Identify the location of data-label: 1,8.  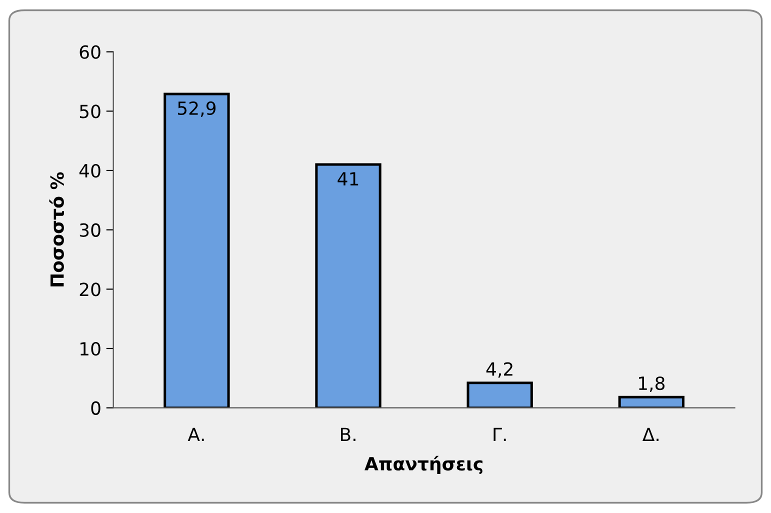
(652, 384).